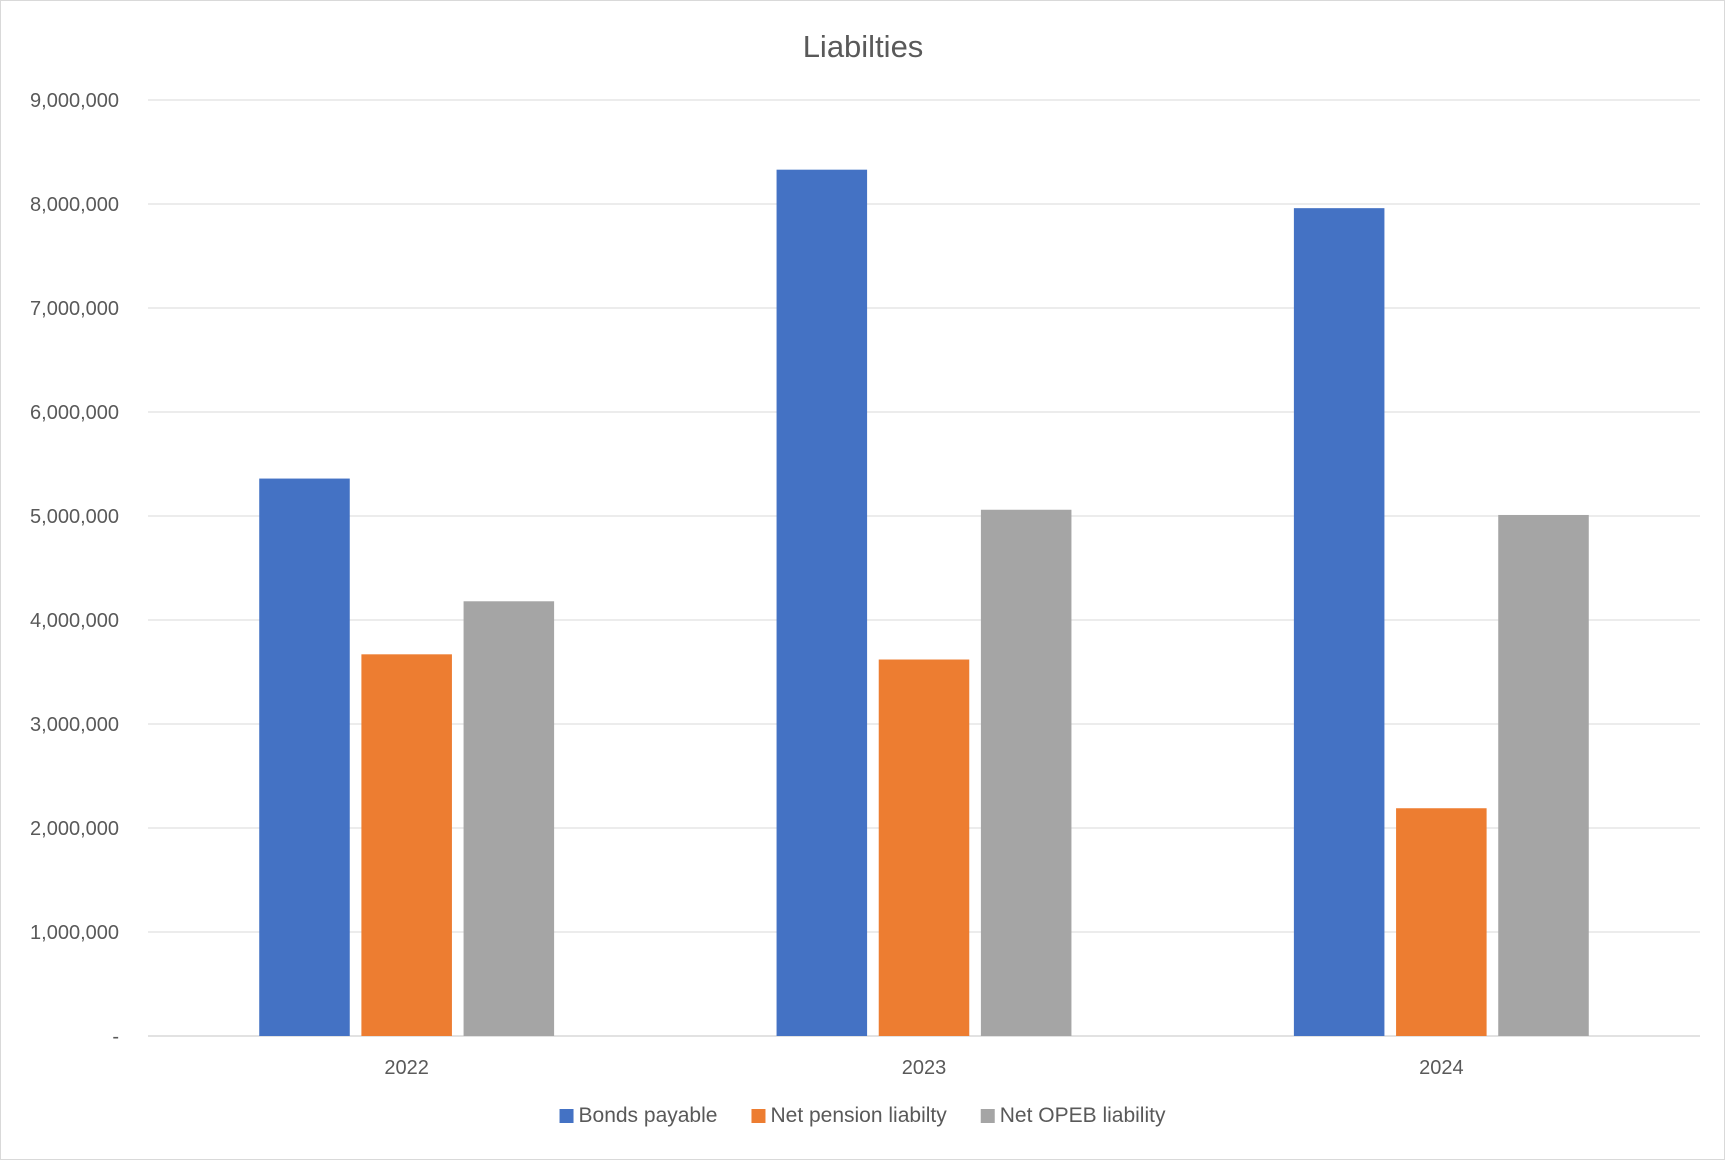  What do you see at coordinates (74, 621) in the screenshot?
I see `y-tick-label: 4,000,000` at bounding box center [74, 621].